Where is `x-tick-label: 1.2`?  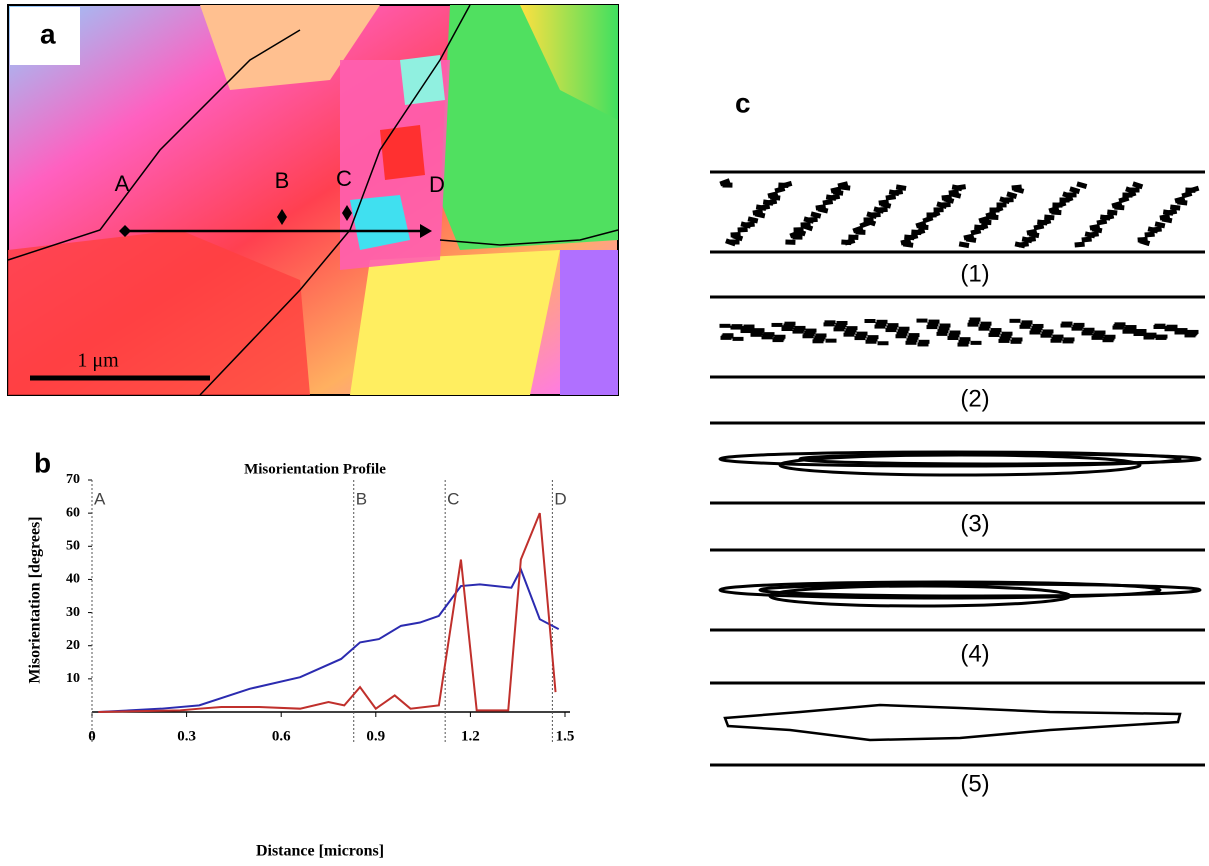 x-tick-label: 1.2 is located at coordinates (470, 736).